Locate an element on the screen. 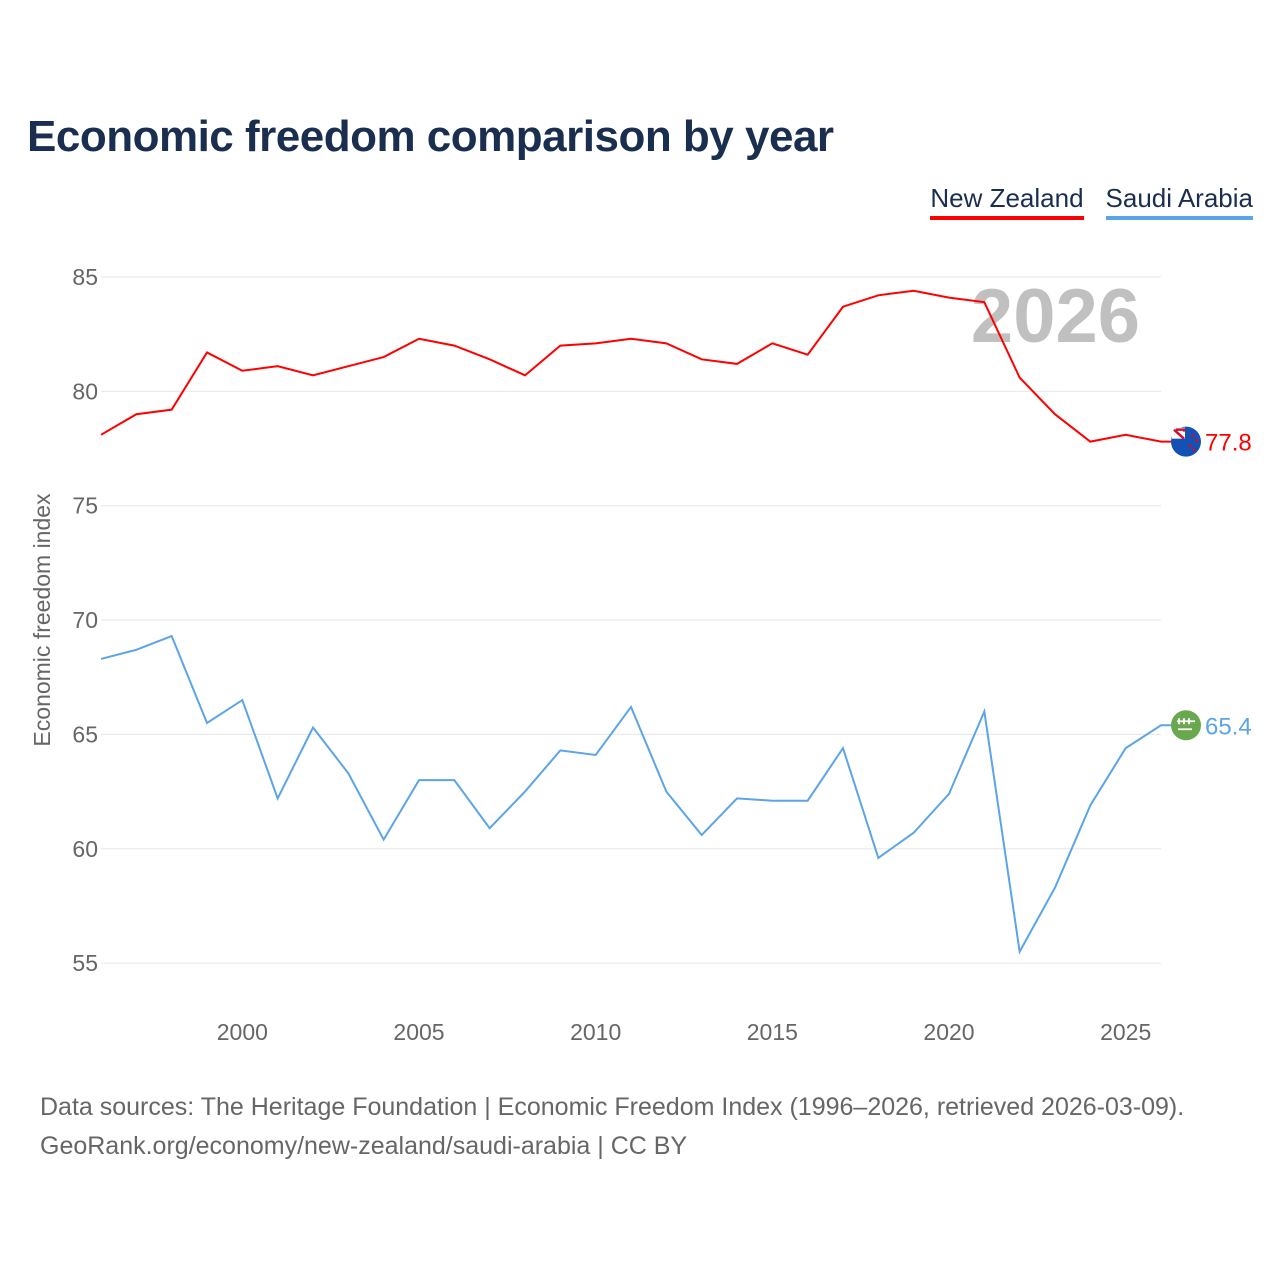 The image size is (1280, 1280). series-line-new-zealand is located at coordinates (643, 366).